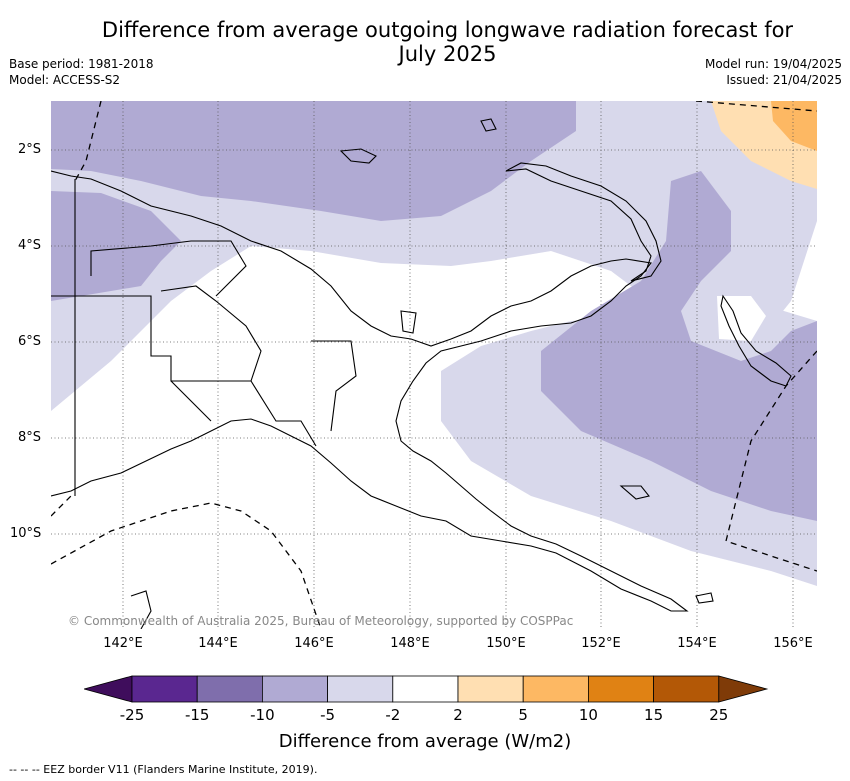 The image size is (850, 781). Describe the element at coordinates (88, 141) in the screenshot. I see `eez-border-west` at that location.